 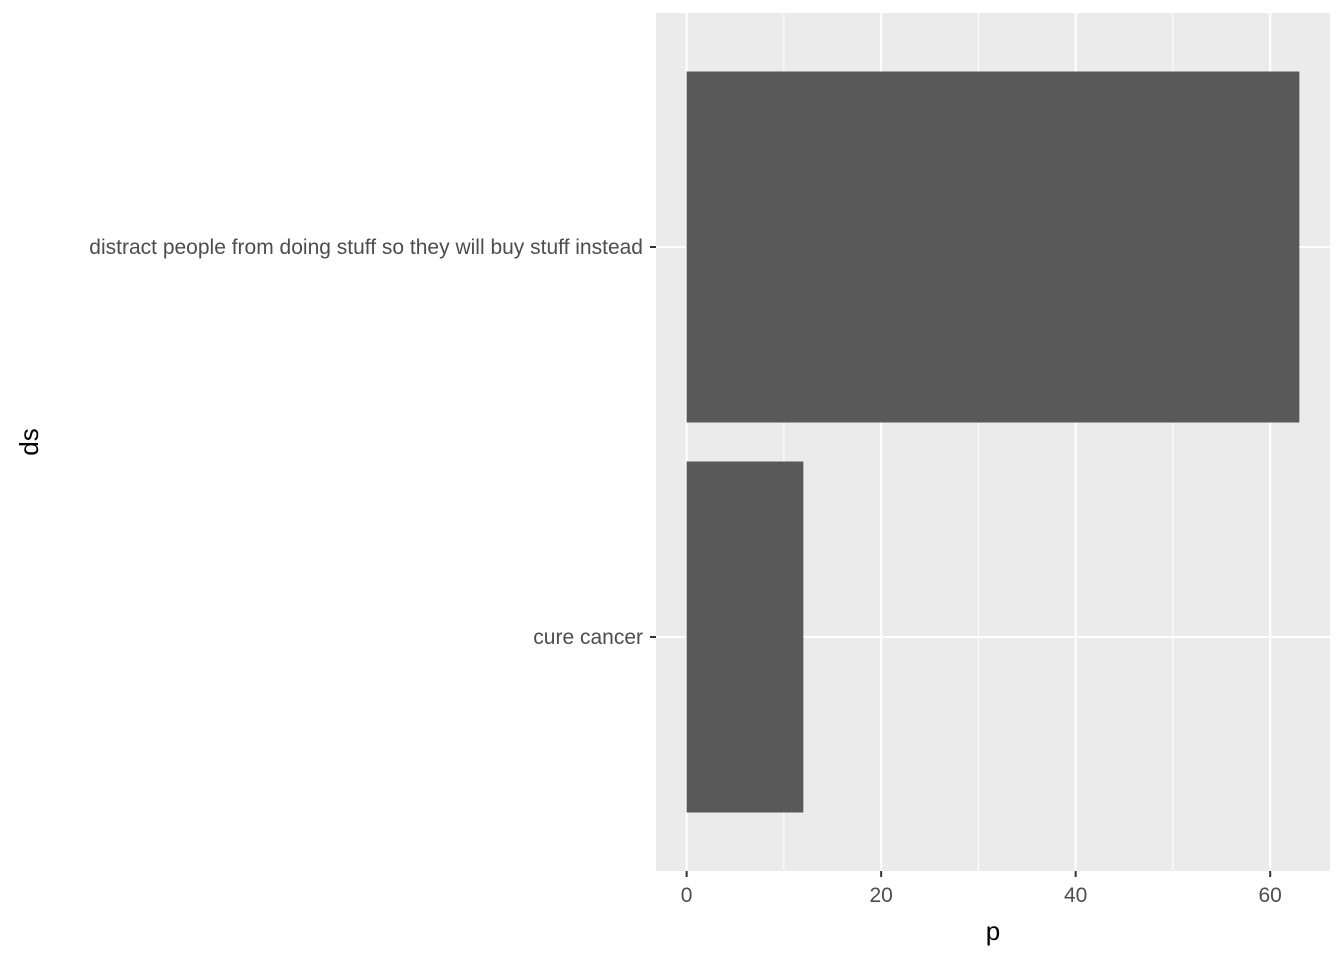 I want to click on x-axis: 0 20 40 60, so click(x=981, y=889).